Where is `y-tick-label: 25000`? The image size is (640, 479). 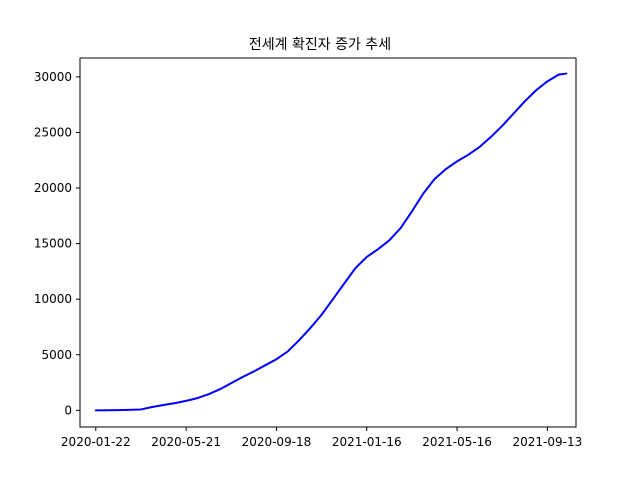 y-tick-label: 25000 is located at coordinates (53, 132).